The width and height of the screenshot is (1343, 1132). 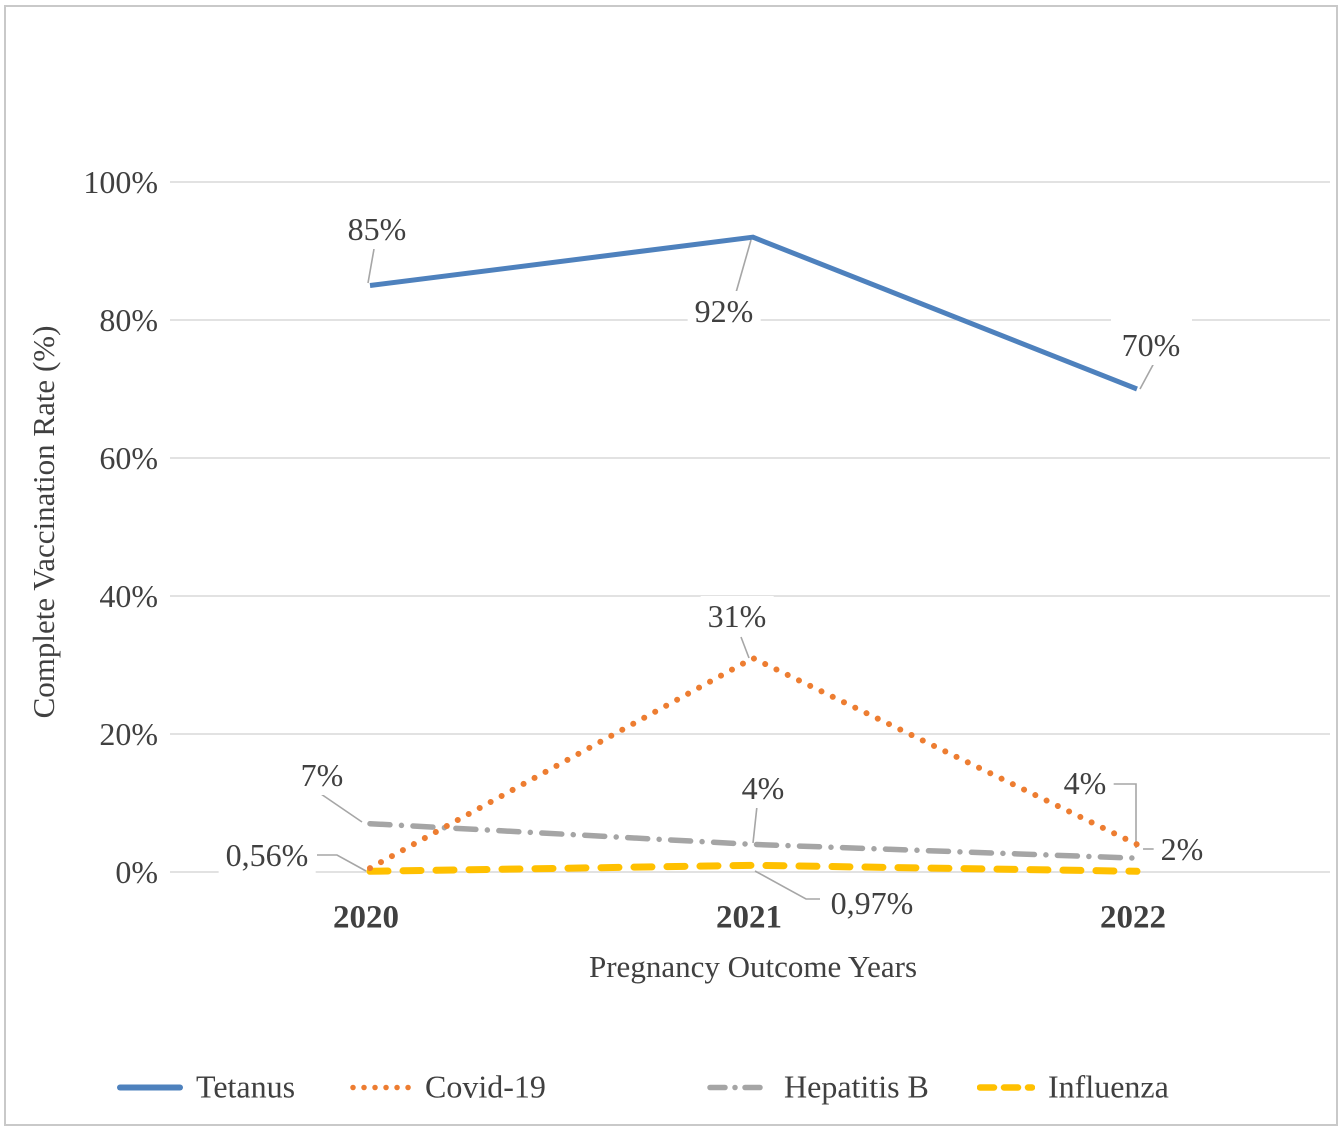 I want to click on legend-item-hepatitis-b: Hepatitis B, so click(x=818, y=1087).